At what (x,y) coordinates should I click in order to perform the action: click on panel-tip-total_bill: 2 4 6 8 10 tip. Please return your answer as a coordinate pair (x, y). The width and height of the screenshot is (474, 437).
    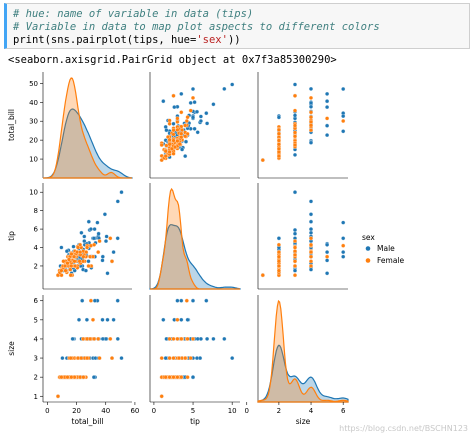
    Looking at the image, I should click on (69, 236).